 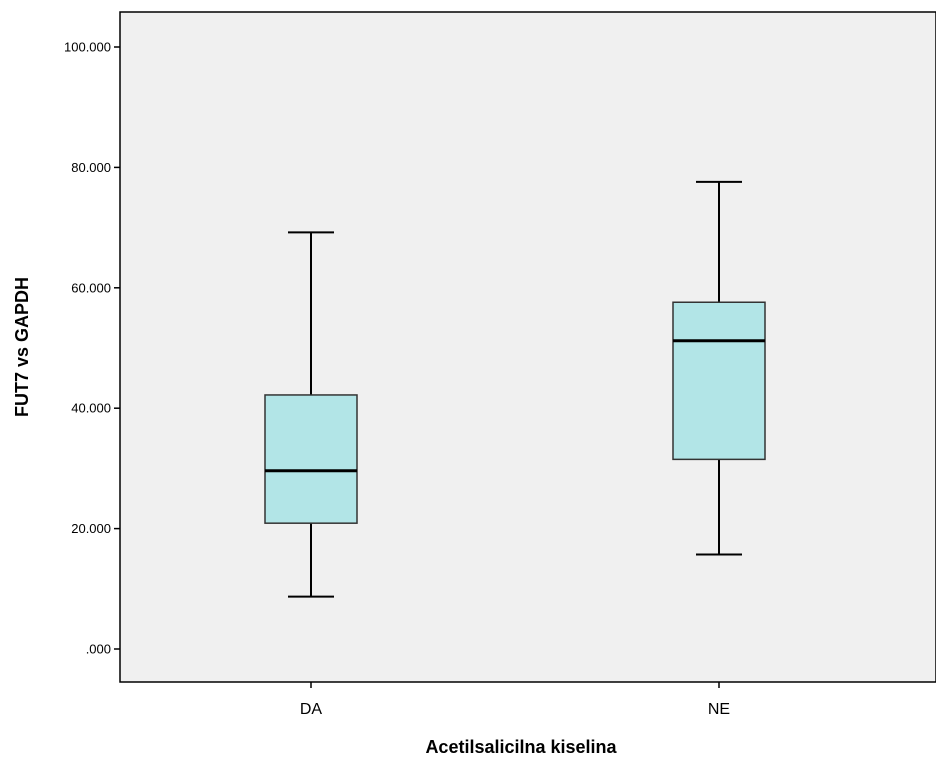 I want to click on y-tick-label: .000, so click(x=98, y=649).